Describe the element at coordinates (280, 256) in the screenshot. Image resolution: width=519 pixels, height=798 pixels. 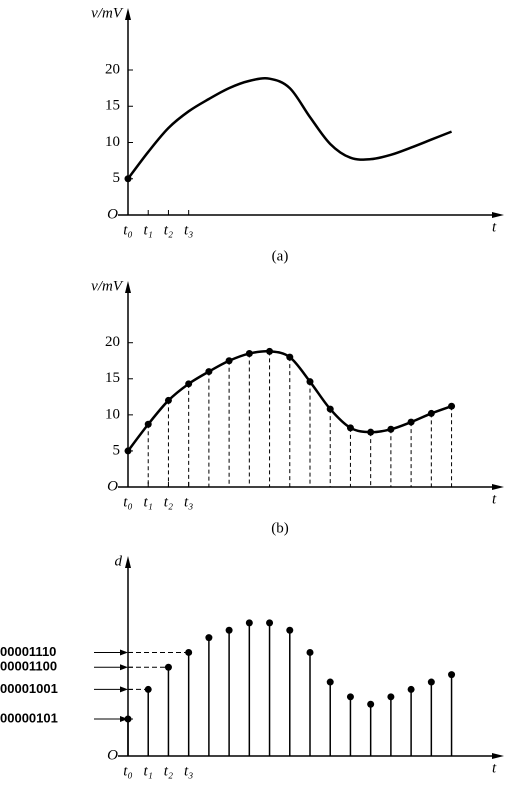
I see `caption: (a)` at that location.